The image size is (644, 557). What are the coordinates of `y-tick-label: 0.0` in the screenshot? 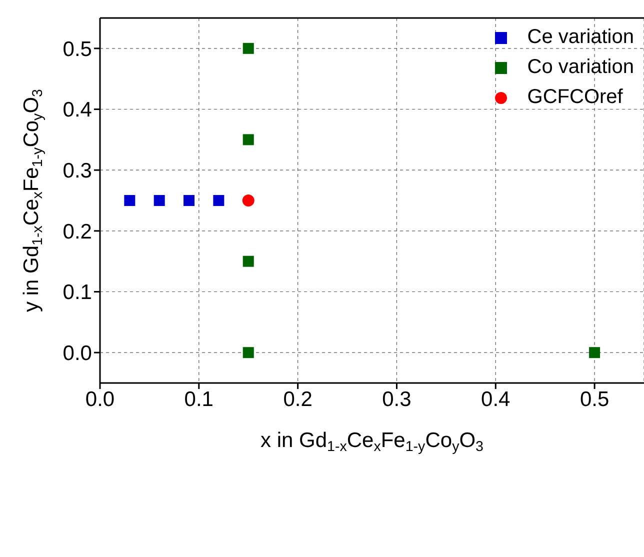 It's located at (77, 354).